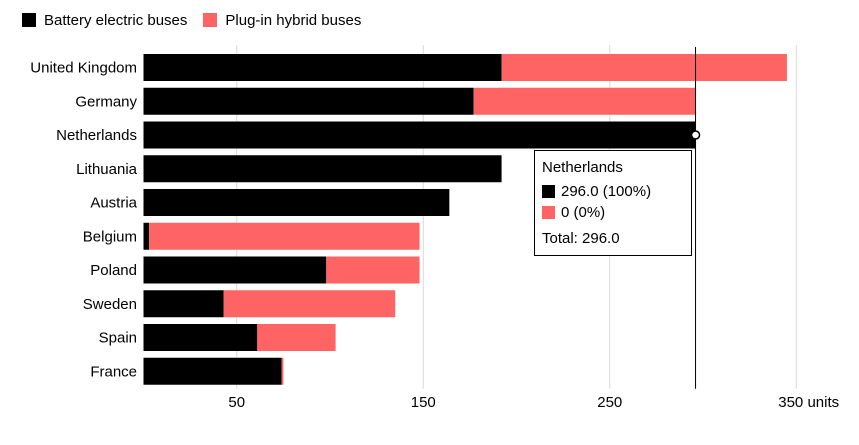 The height and width of the screenshot is (445, 859). What do you see at coordinates (583, 212) in the screenshot?
I see `tooltip-value-plug-in-hybrid: 0 (0%)` at bounding box center [583, 212].